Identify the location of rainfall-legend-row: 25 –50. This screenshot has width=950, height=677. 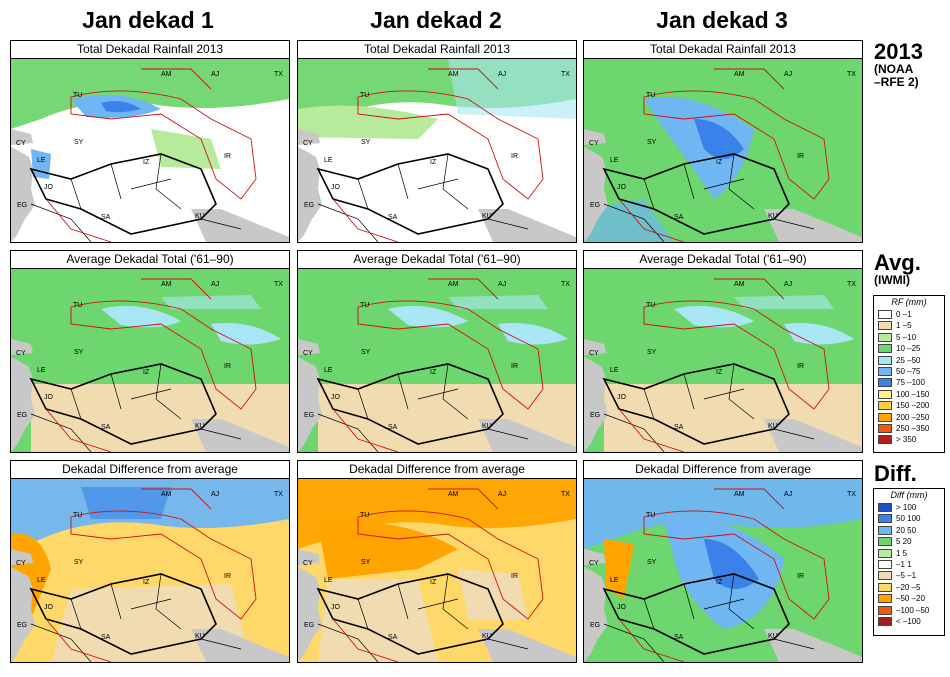
(909, 360).